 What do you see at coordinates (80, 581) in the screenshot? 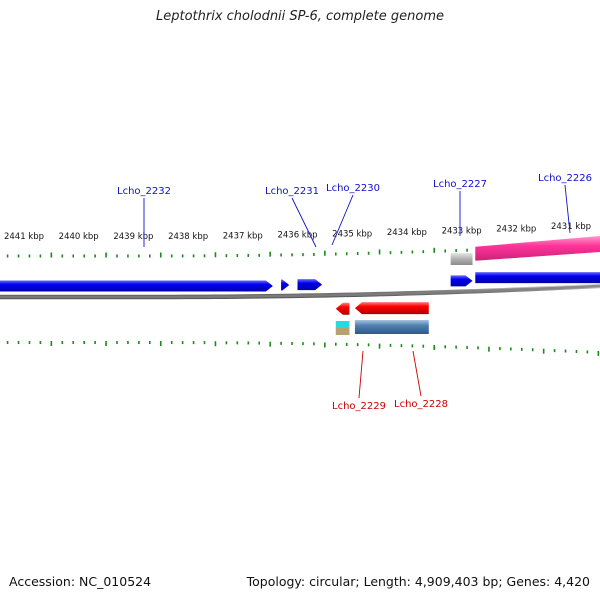
I see `accession-text: Accession: NC_010524` at bounding box center [80, 581].